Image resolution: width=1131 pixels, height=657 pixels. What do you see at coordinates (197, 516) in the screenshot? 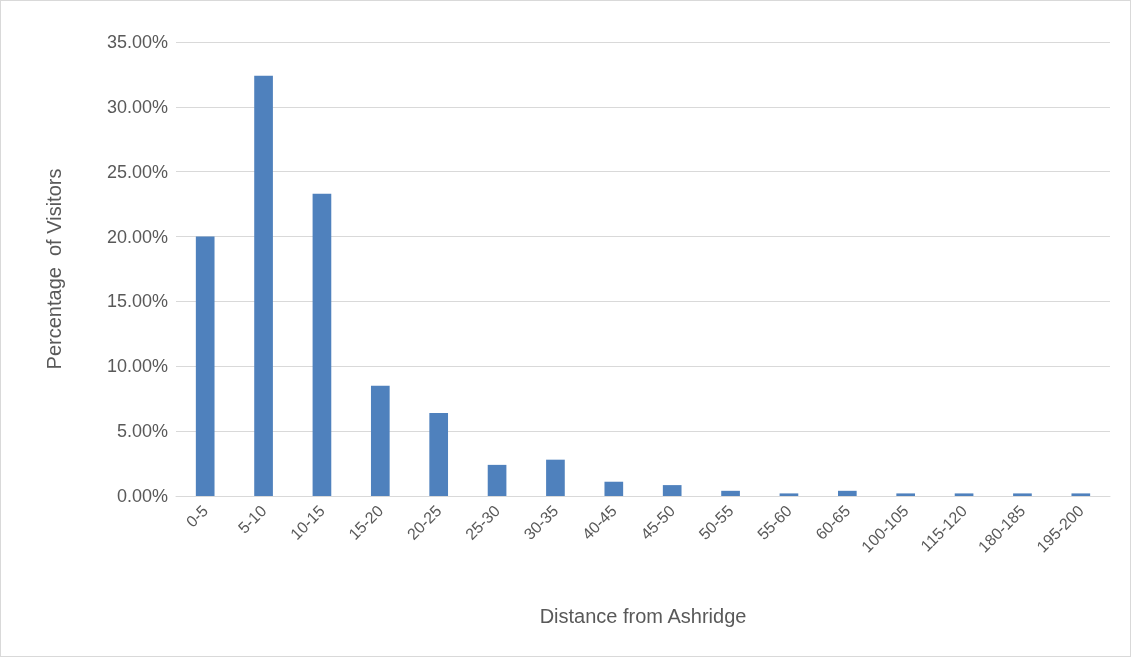
I see `x-tick-label: 0-5` at bounding box center [197, 516].